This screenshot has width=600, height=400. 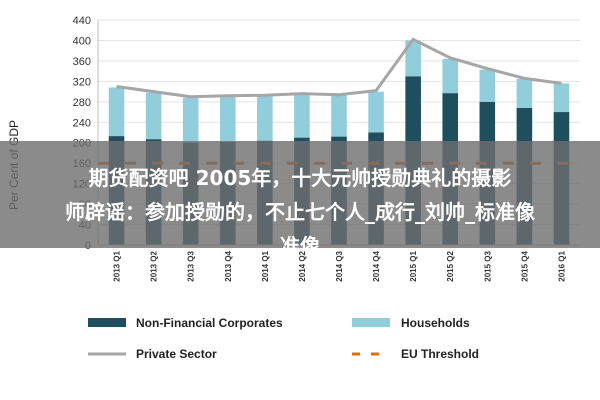 What do you see at coordinates (371, 322) in the screenshot?
I see `legend-swatch-households` at bounding box center [371, 322].